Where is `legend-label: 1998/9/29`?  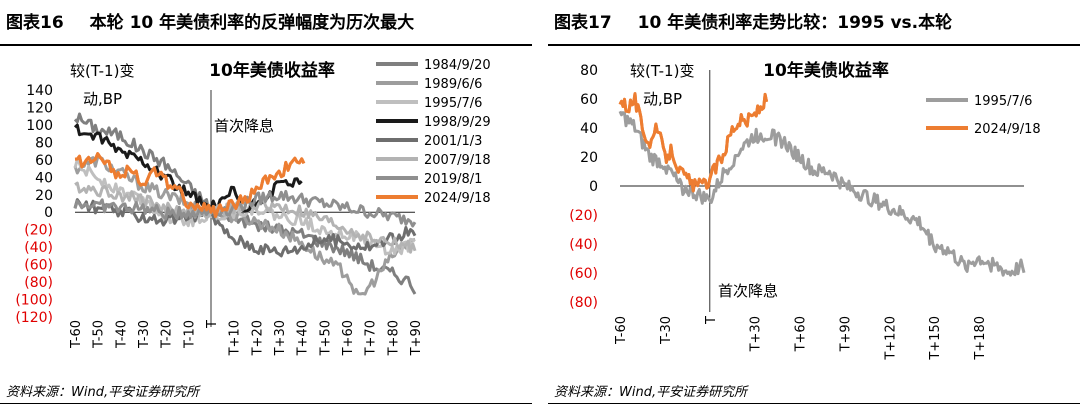 legend-label: 1998/9/29 is located at coordinates (457, 122).